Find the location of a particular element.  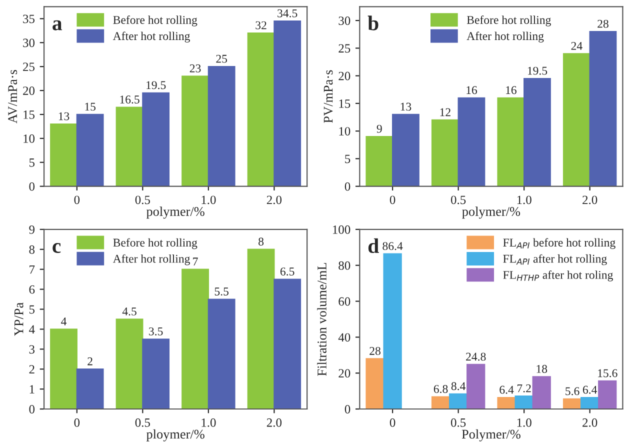

annotation: a is located at coordinates (57, 25).